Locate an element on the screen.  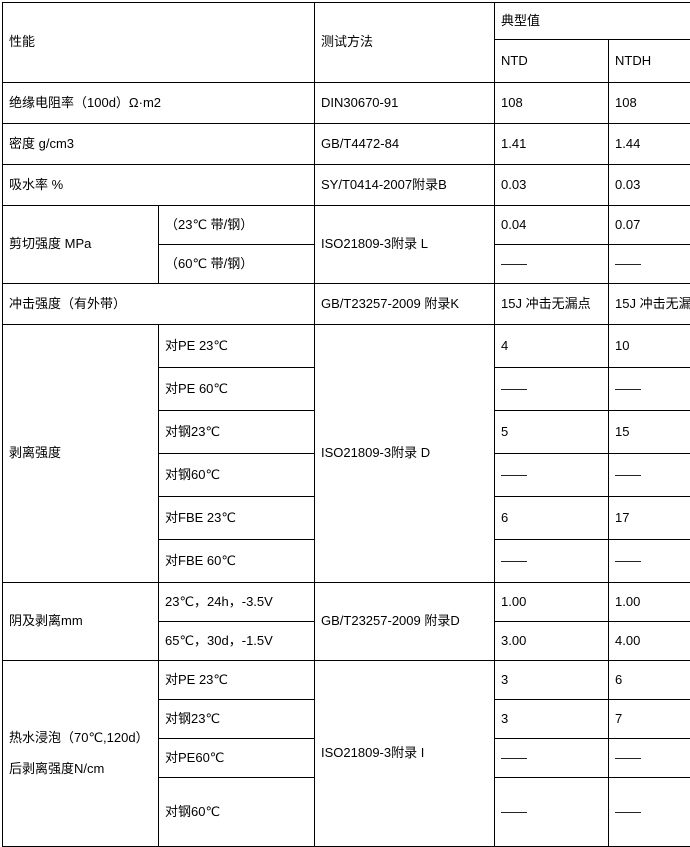
row-method: SY/T0414-2007附录B is located at coordinates (405, 185).